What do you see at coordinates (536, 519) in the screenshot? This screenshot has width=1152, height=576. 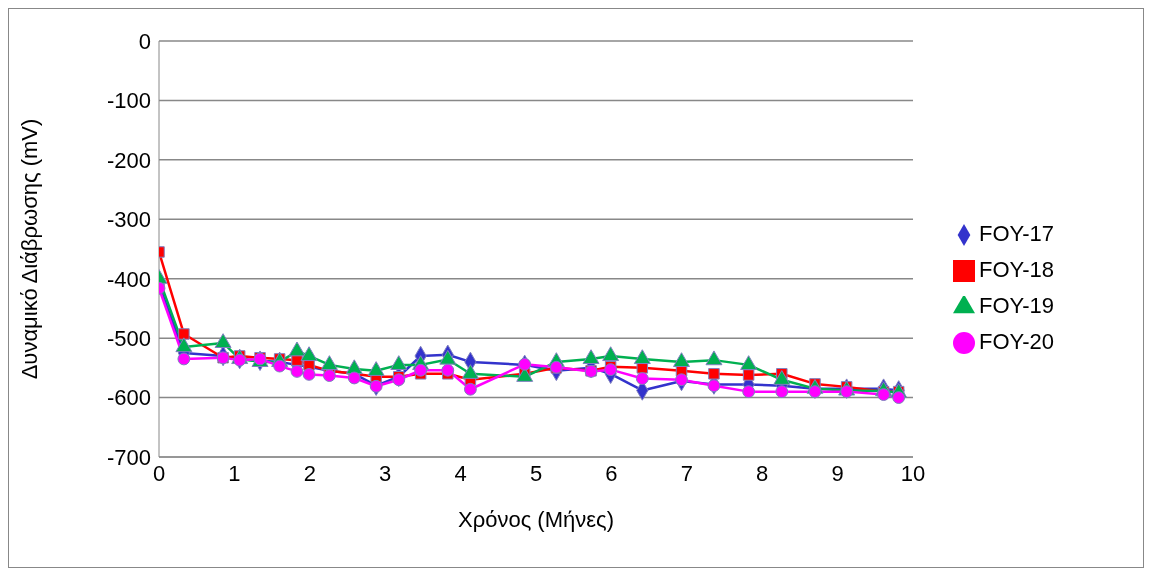 I see `x-axis-title: Χρόνος (Μήνες)` at bounding box center [536, 519].